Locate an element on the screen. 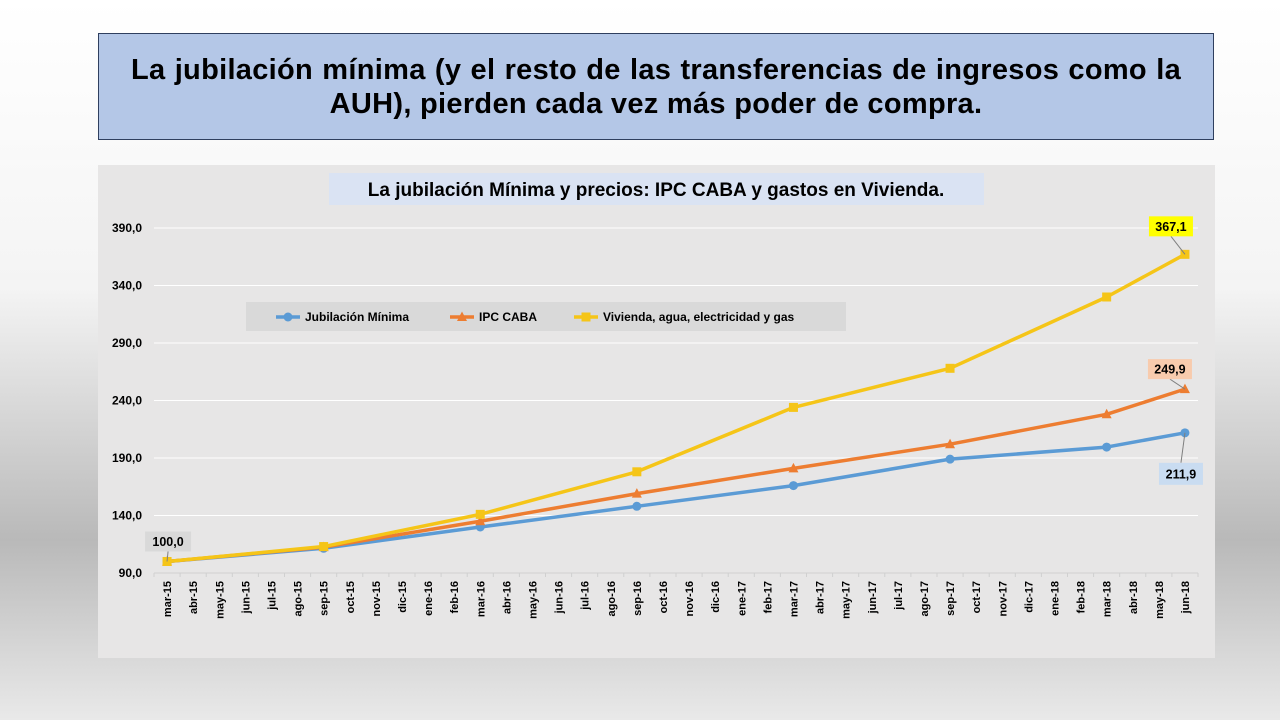 This screenshot has height=720, width=1280. x-tick-label: jun-15 is located at coordinates (246, 597).